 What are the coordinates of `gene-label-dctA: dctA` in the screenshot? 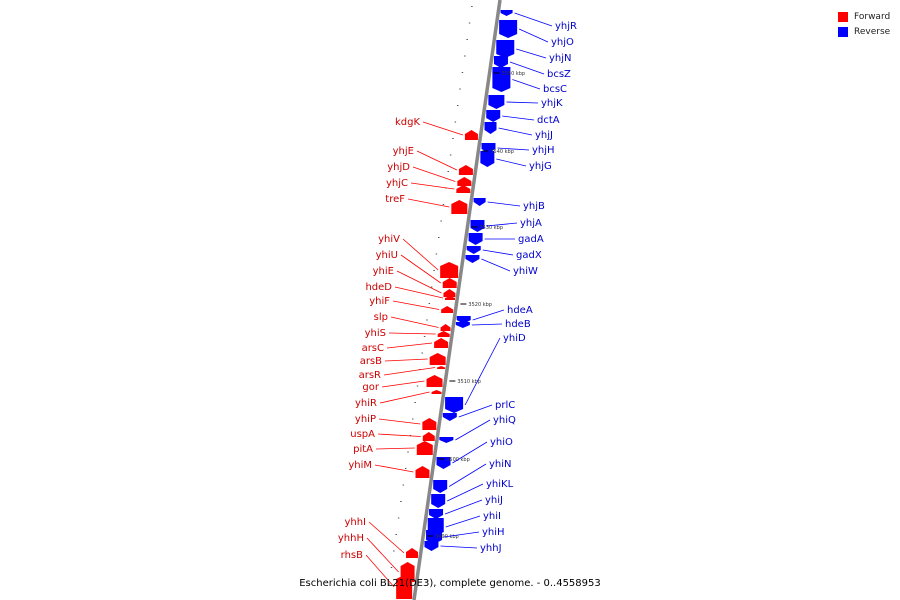 It's located at (548, 120).